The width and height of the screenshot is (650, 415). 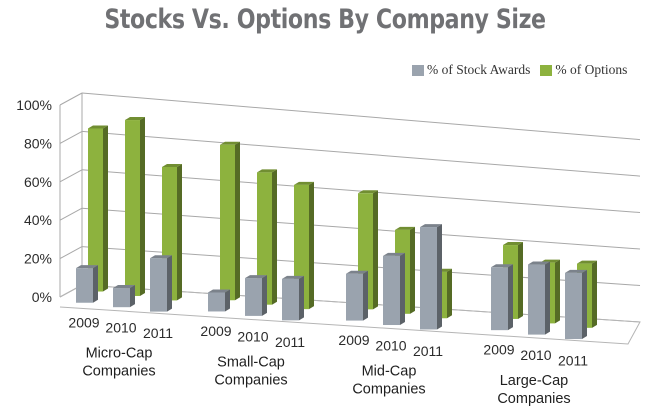 I want to click on bar-stock-awards-large-cap-2011, so click(x=576, y=304).